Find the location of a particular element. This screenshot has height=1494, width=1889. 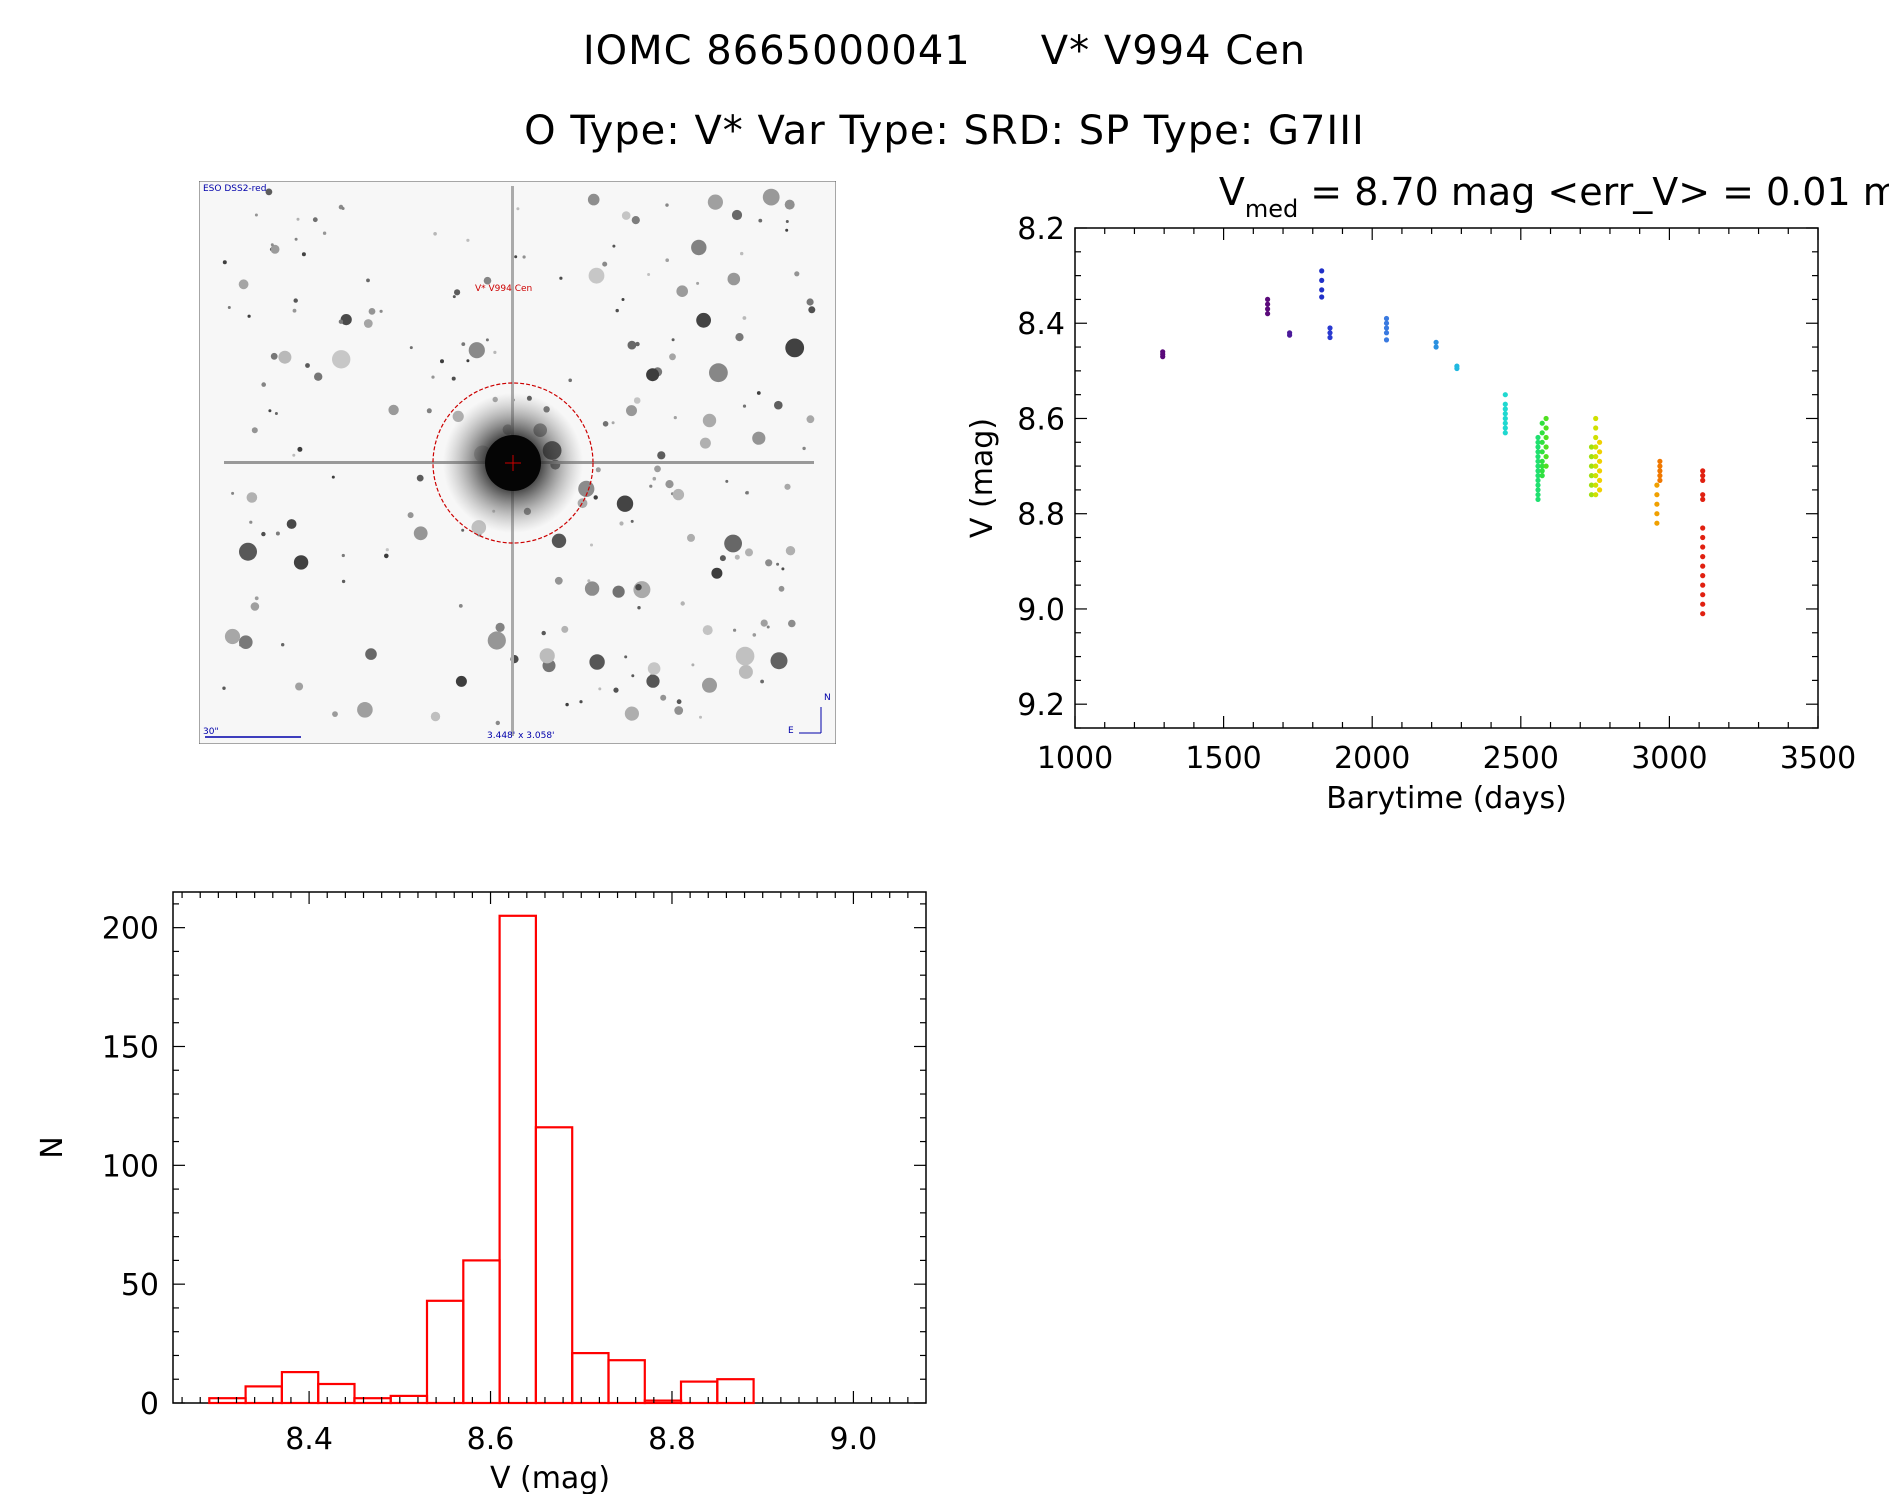

x-tick-label: 8.8 is located at coordinates (672, 1439).